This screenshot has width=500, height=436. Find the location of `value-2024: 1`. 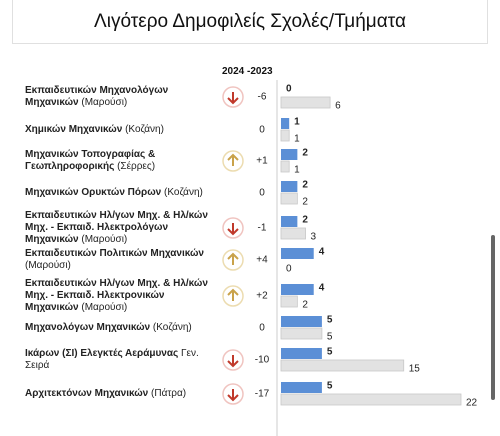

value-2024: 1 is located at coordinates (297, 122).